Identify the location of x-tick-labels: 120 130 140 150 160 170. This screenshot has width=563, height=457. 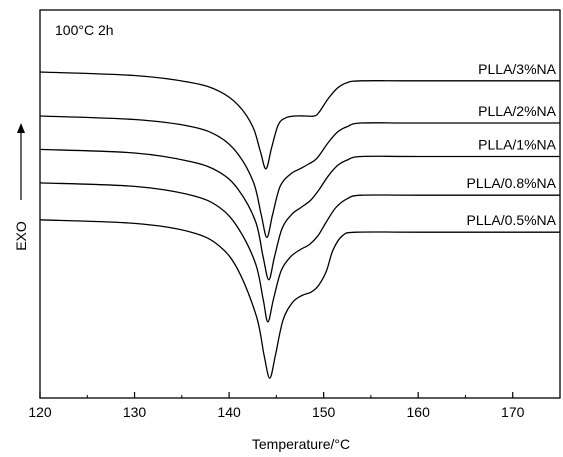
(276, 412).